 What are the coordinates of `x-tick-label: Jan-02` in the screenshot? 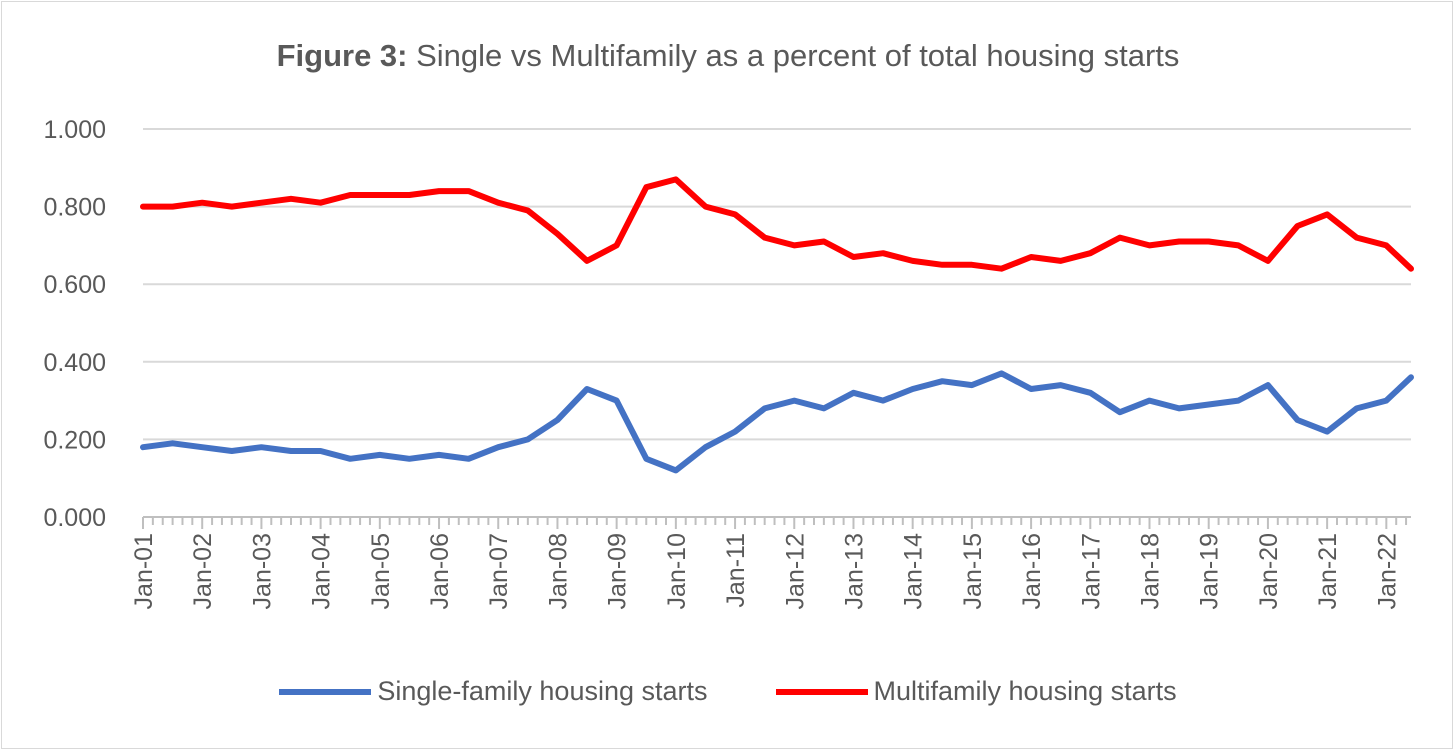 It's located at (203, 571).